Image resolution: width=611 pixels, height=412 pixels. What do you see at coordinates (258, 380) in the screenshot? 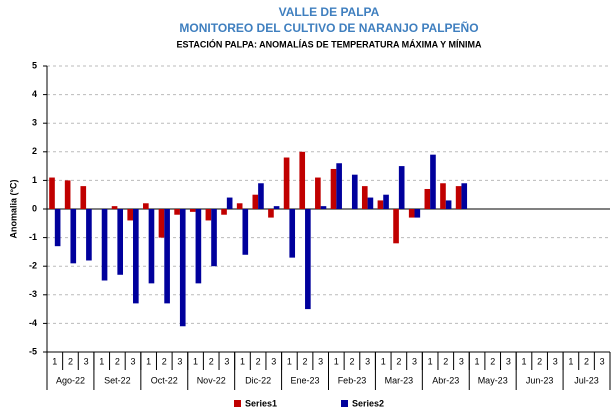
I see `x-group-label: Dic-22` at bounding box center [258, 380].